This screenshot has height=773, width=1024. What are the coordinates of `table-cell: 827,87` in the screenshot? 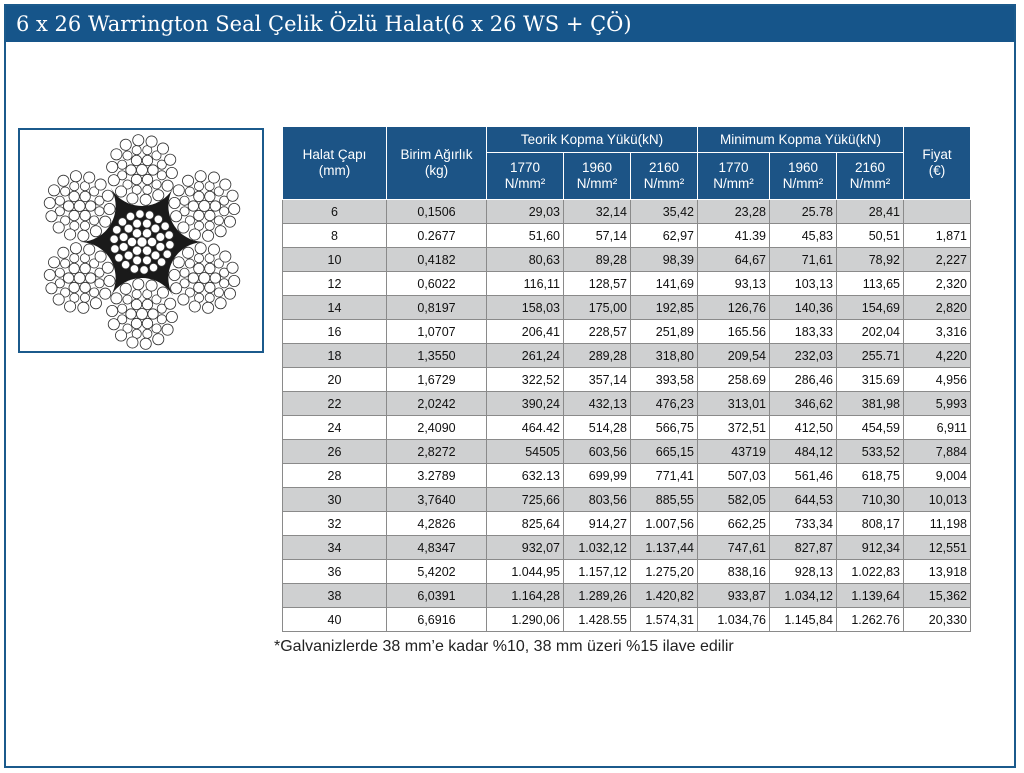 It's located at (803, 547).